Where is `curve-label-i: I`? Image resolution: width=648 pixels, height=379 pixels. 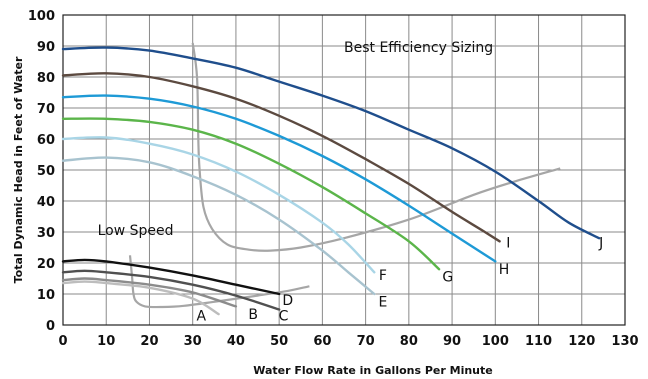 curve-label-i: I is located at coordinates (508, 244).